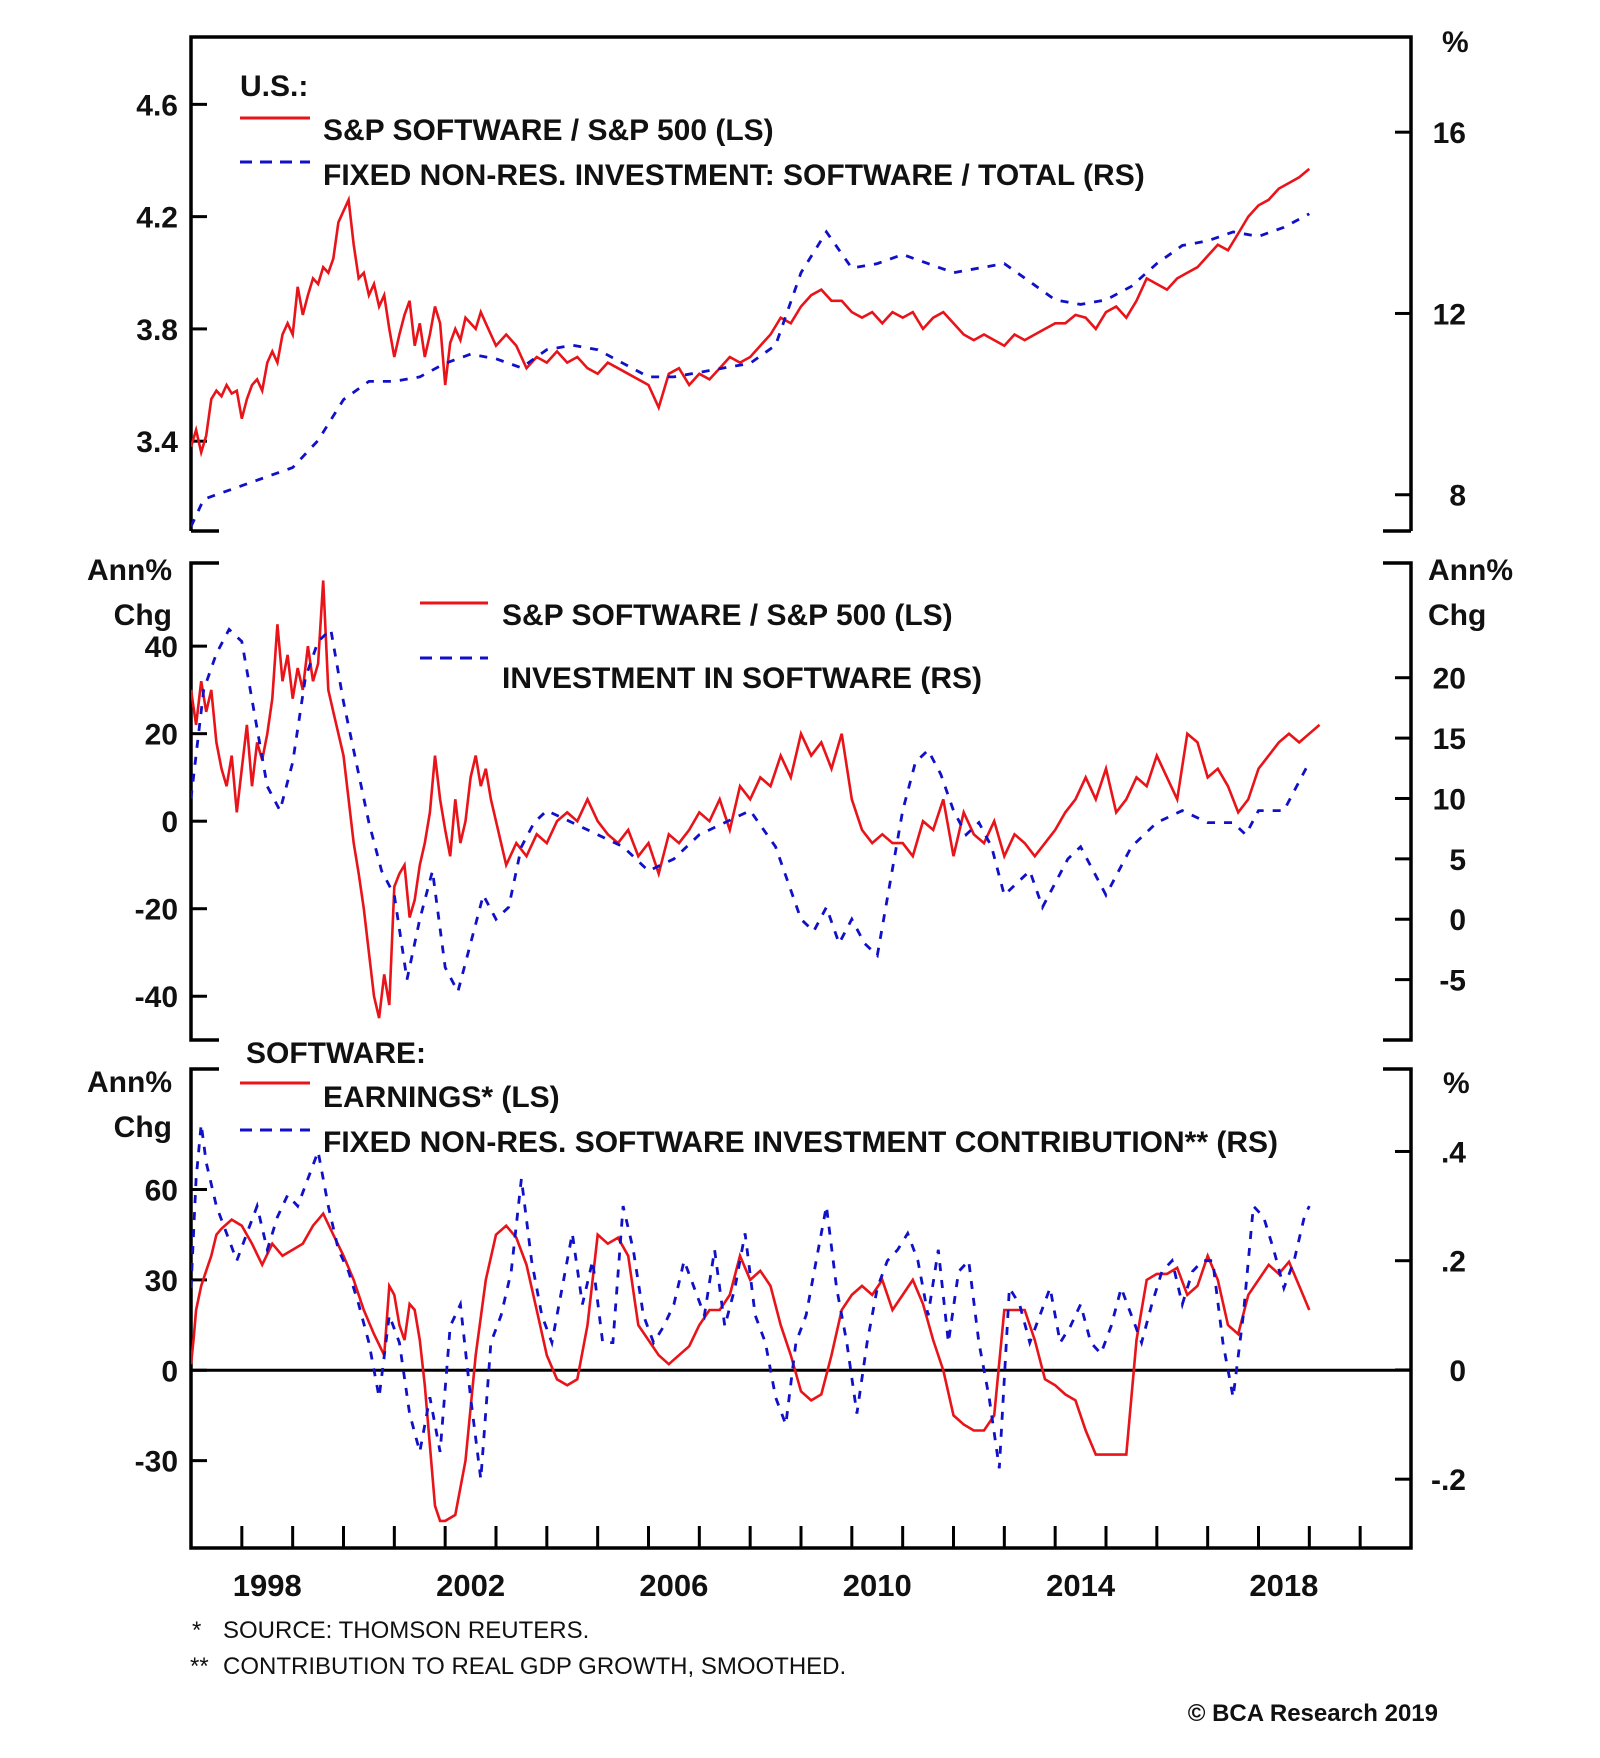 The width and height of the screenshot is (1600, 1758). I want to click on x-tick-label: 2018, so click(1283, 1585).